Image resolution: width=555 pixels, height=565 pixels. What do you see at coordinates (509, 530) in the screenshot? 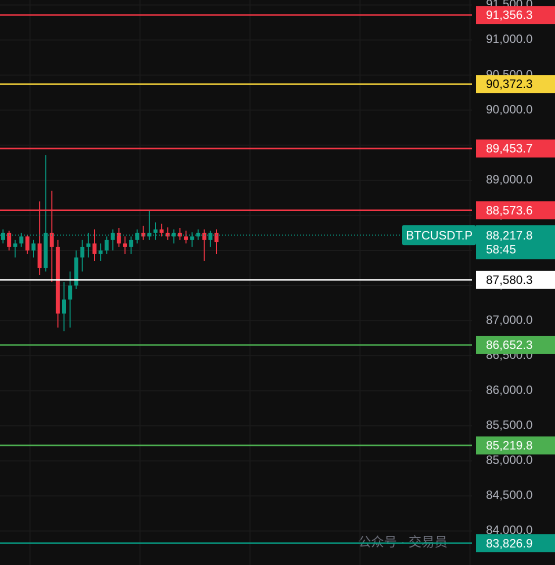
I see `y-tick-label: 84,000.0` at bounding box center [509, 530].